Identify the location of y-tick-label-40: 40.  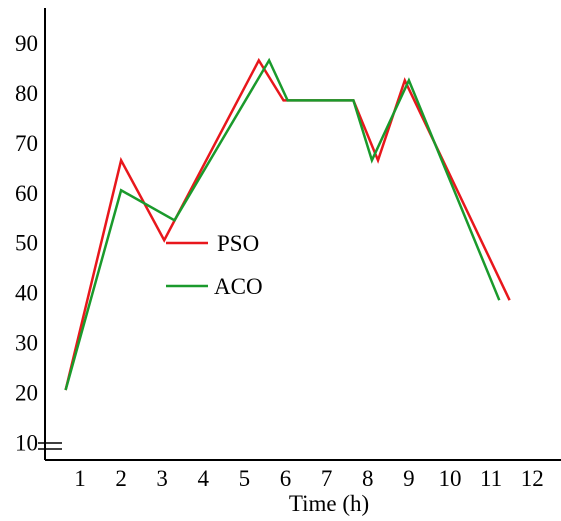
(26, 293).